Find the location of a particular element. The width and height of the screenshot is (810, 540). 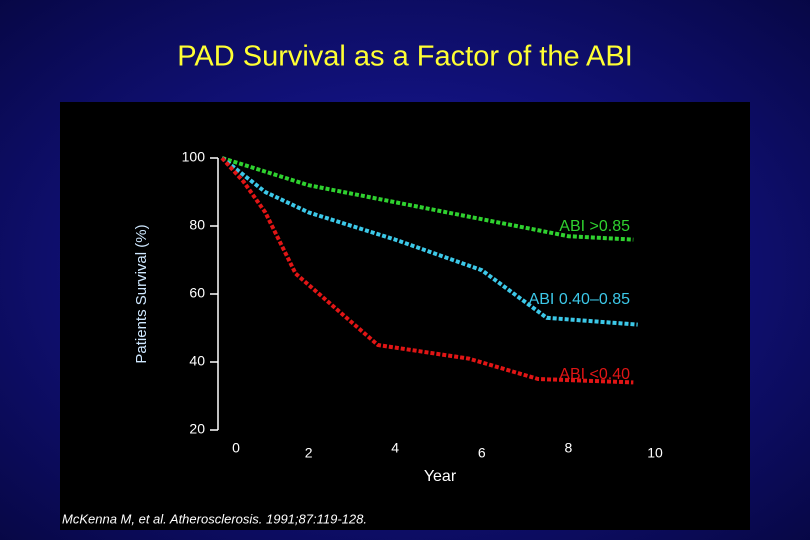

x-tick-label: 6 is located at coordinates (482, 453).